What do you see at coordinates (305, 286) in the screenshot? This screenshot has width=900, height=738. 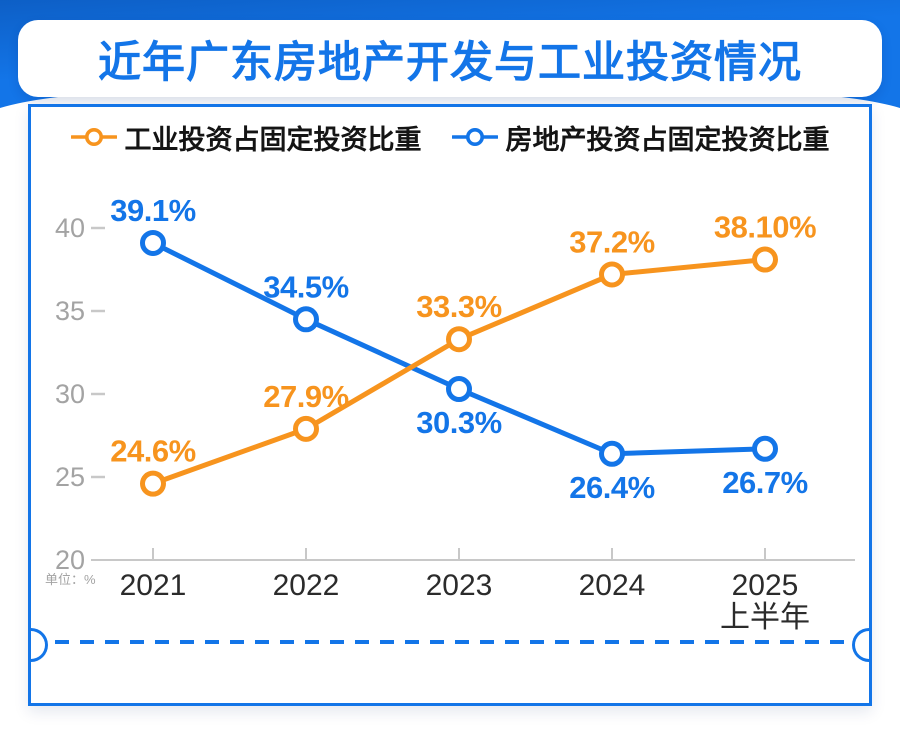 I see `data-label: 34.5%` at bounding box center [305, 286].